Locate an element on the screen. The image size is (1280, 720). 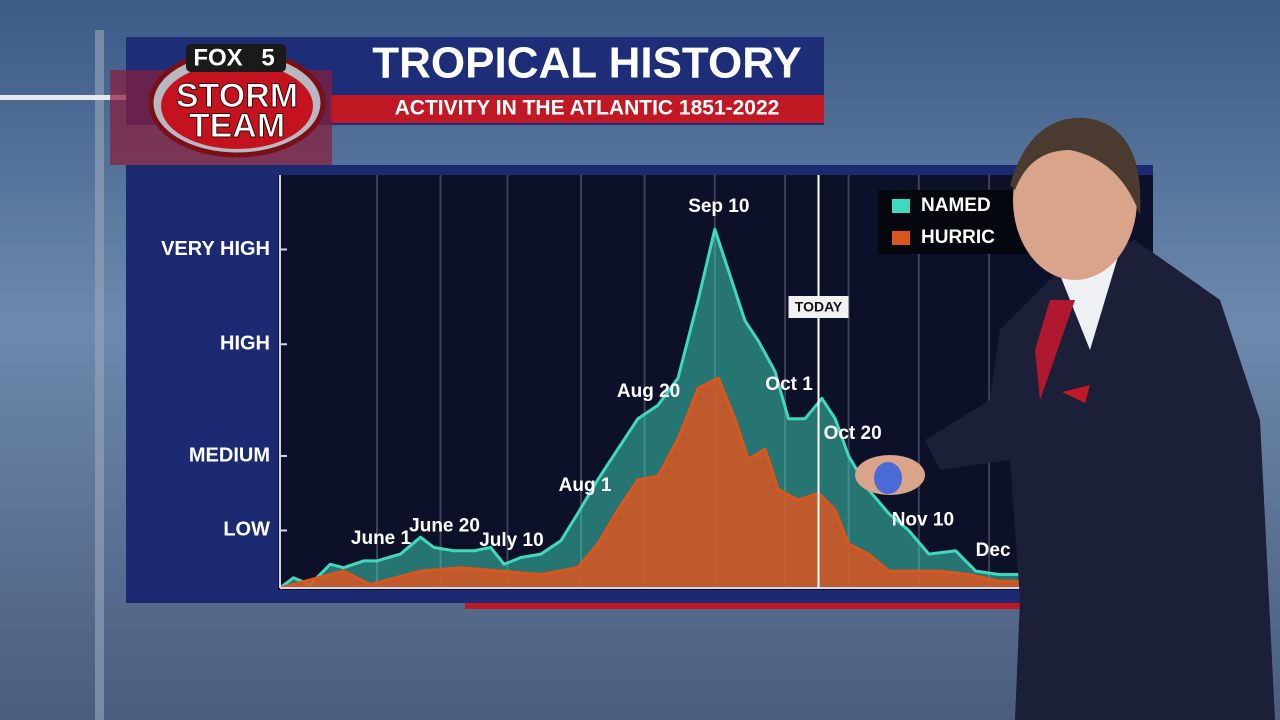
date-label: Dec is located at coordinates (993, 550).